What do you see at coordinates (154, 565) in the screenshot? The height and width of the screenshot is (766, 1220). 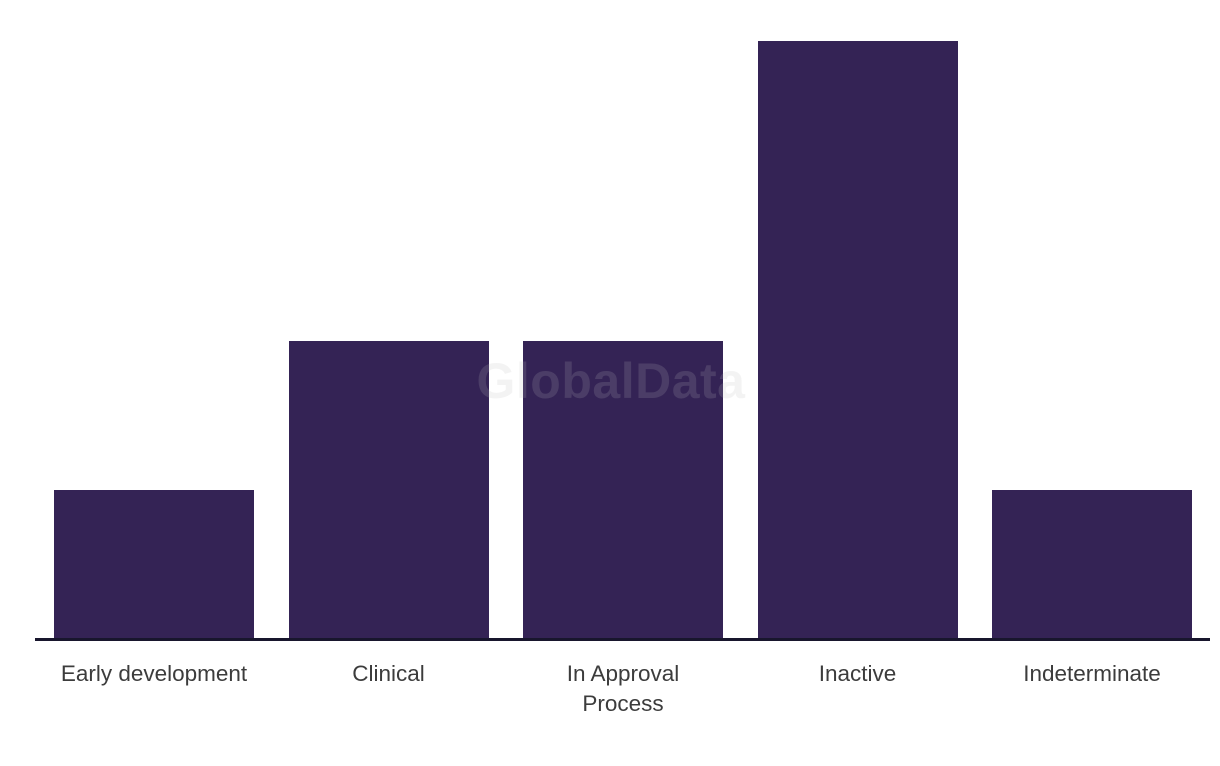 I see `bar-early-development` at bounding box center [154, 565].